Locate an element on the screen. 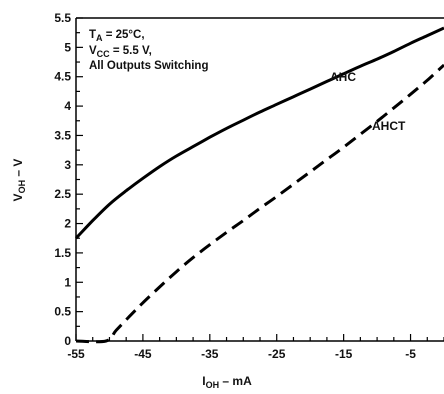 The image size is (444, 394). series-label-ahct: AHCT is located at coordinates (389, 126).